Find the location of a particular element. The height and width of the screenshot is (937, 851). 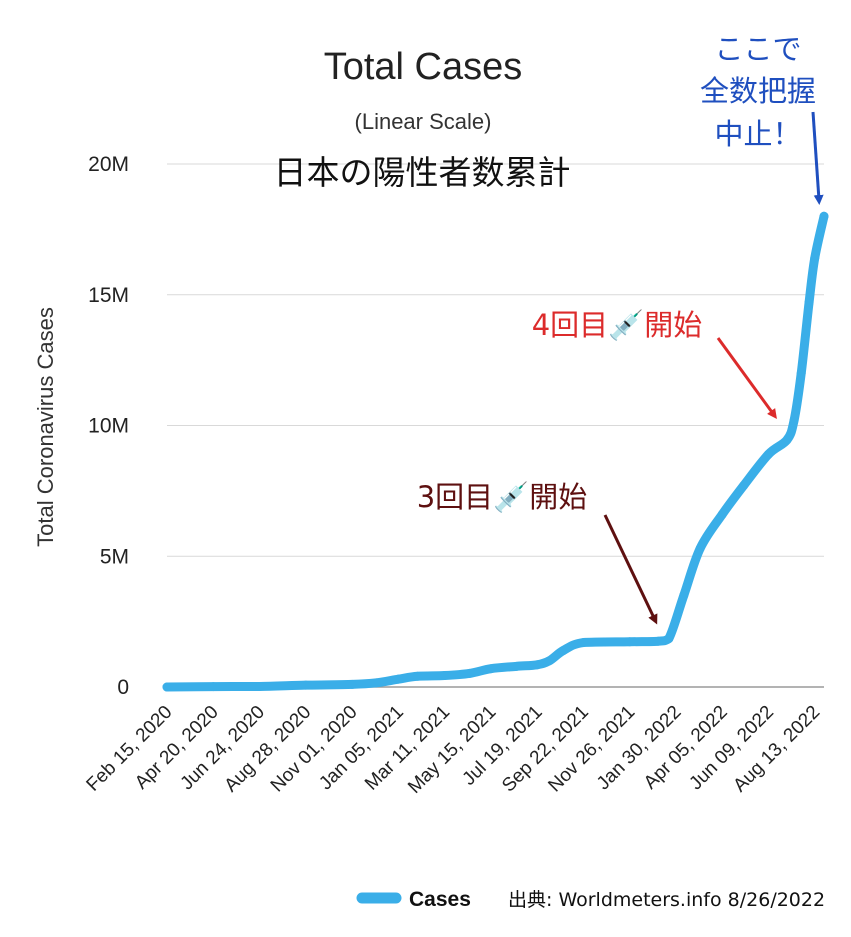

annotation-fourth-dose-text: 4回目💉開始 is located at coordinates (617, 325).